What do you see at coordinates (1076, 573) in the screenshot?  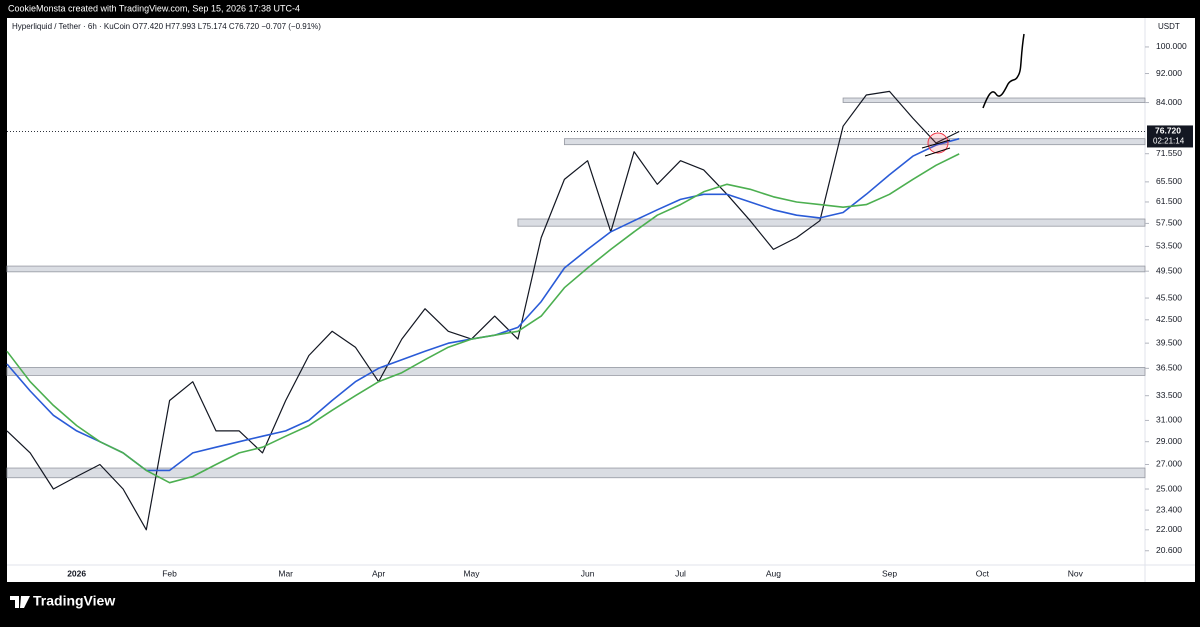 I see `x-tick-label: Nov` at bounding box center [1076, 573].